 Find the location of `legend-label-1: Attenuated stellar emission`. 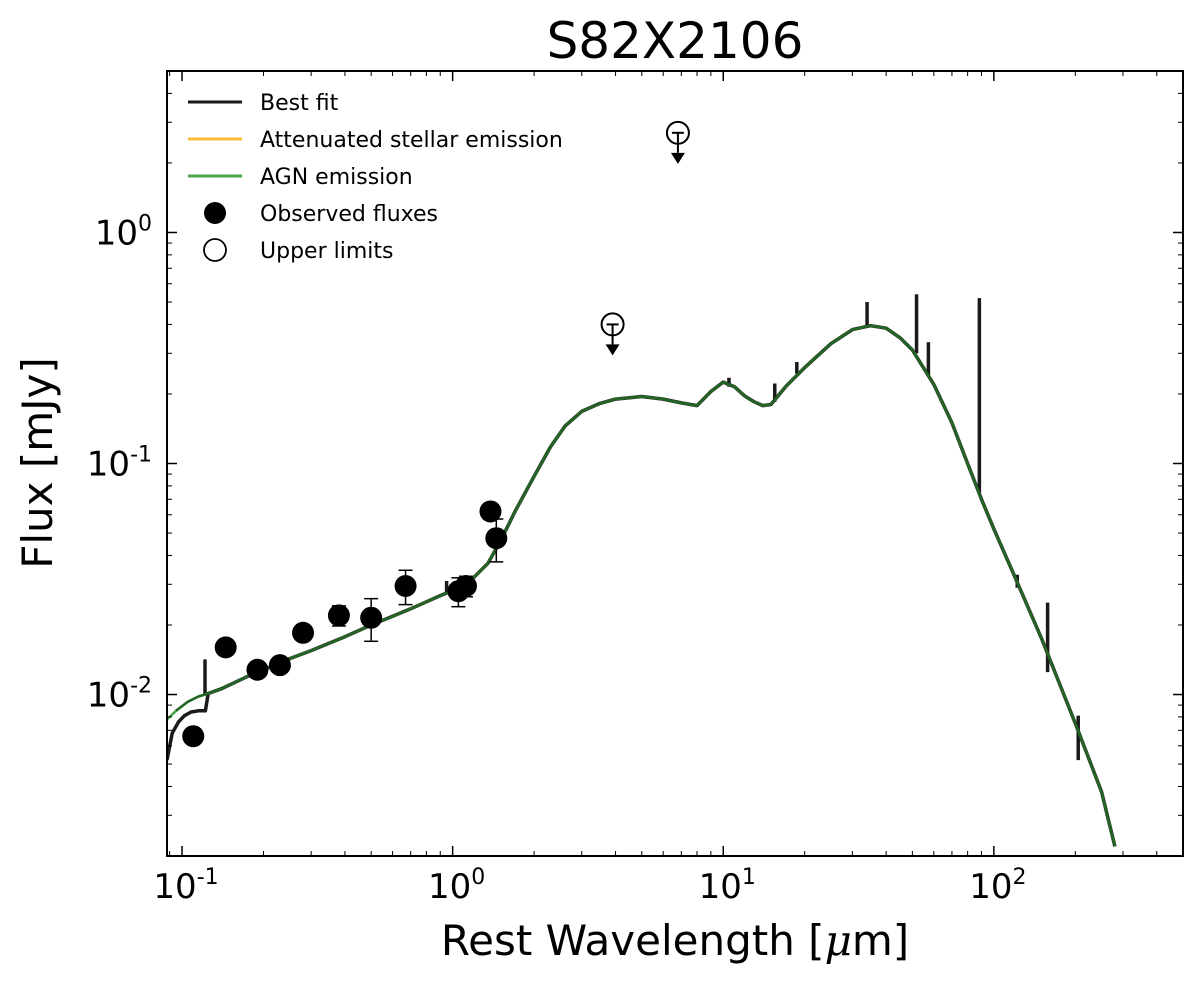

legend-label-1: Attenuated stellar emission is located at coordinates (411, 140).